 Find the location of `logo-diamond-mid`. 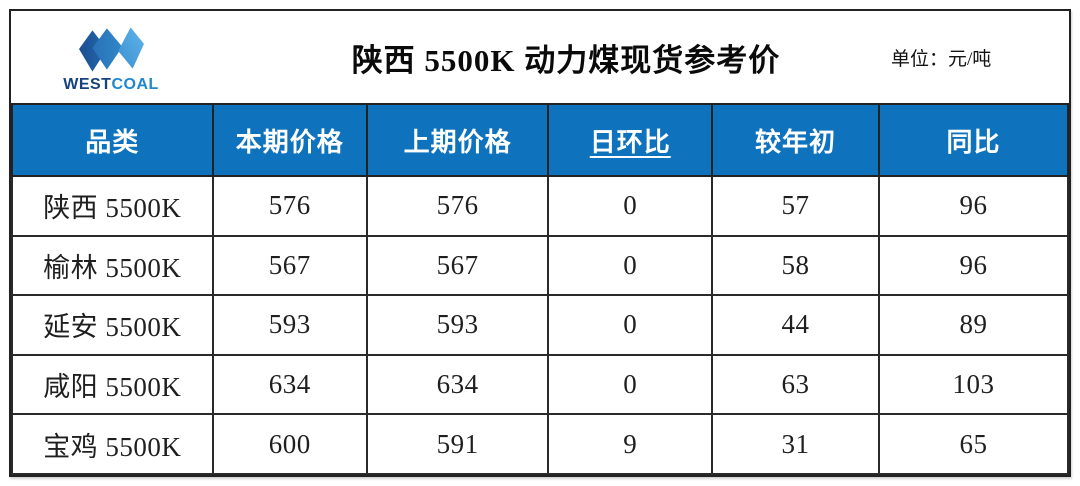

logo-diamond-mid is located at coordinates (107, 48).